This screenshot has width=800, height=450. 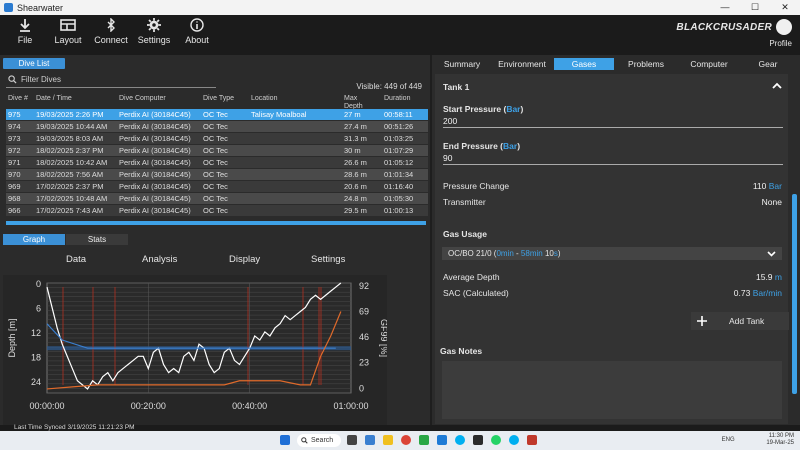 What do you see at coordinates (388, 440) in the screenshot?
I see `file-explorer-icon` at bounding box center [388, 440].